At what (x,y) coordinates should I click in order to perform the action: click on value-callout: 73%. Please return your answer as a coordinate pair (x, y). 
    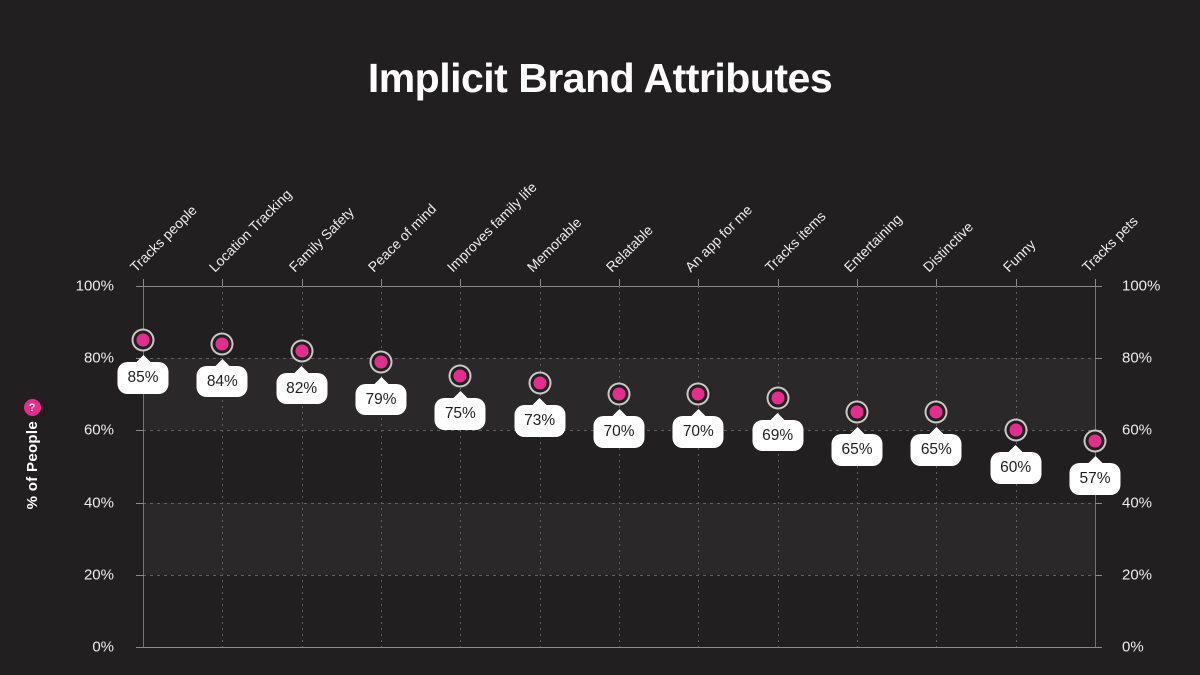
    Looking at the image, I should click on (540, 421).